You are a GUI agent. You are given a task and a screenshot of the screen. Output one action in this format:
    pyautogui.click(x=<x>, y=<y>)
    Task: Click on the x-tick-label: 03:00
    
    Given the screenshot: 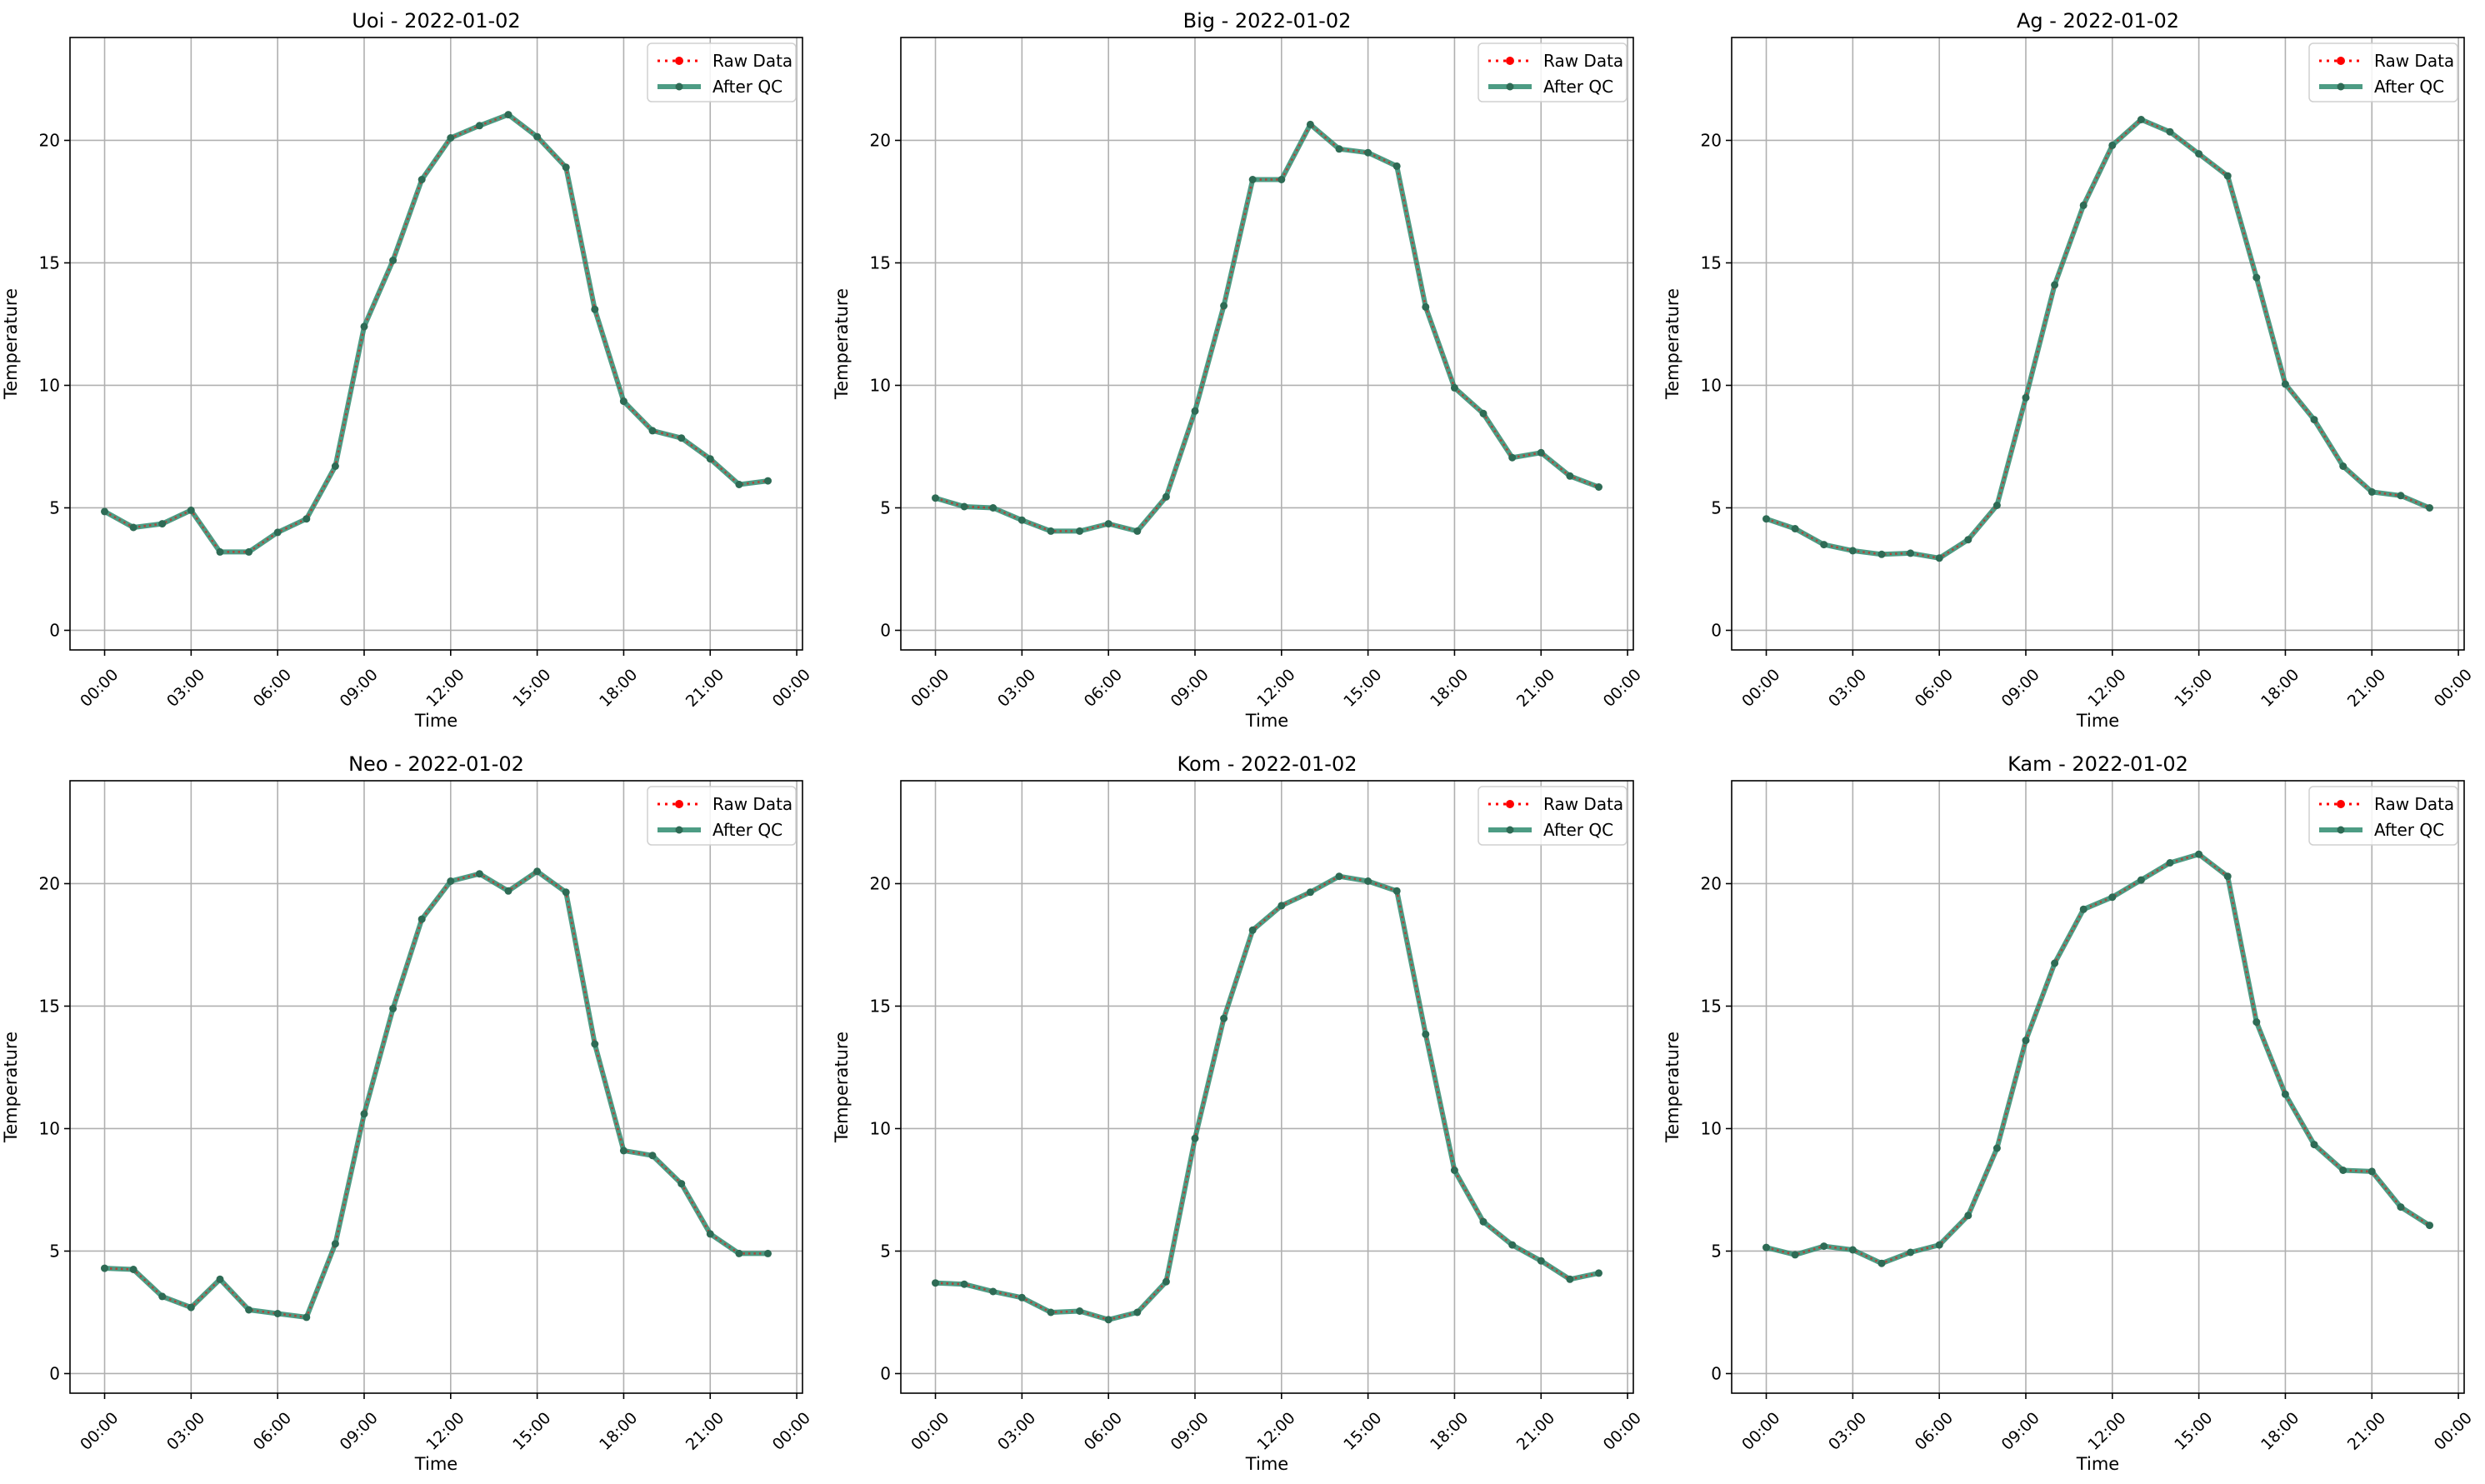 What is the action you would take?
    pyautogui.click(x=1016, y=1431)
    